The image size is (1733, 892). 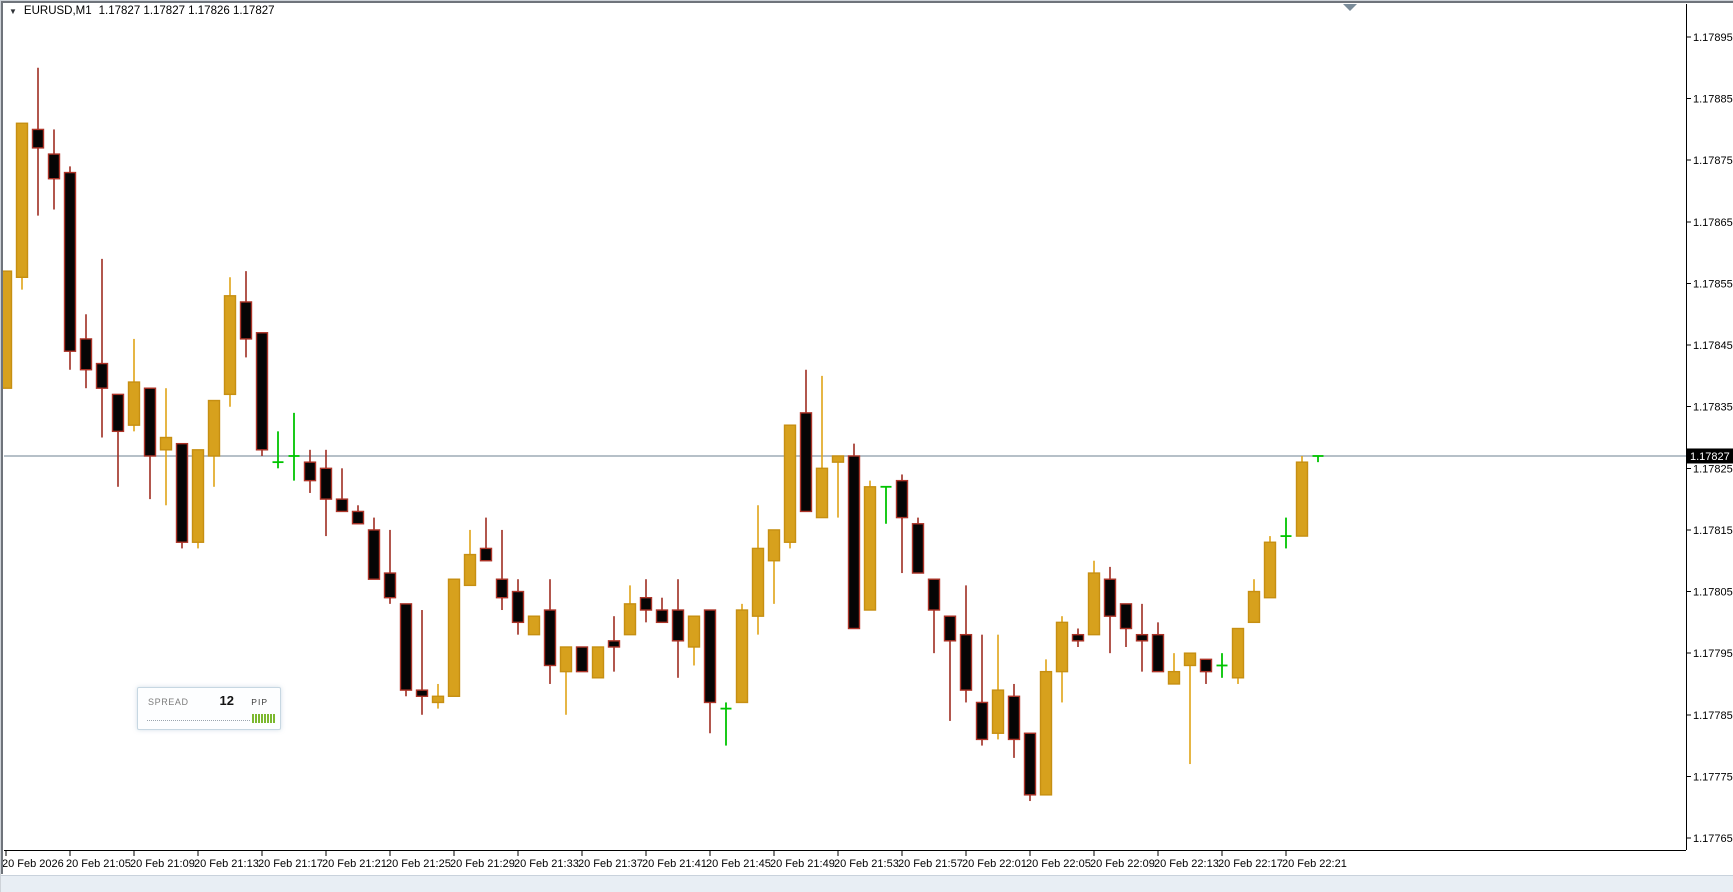 What do you see at coordinates (738, 864) in the screenshot?
I see `time-axis-label: 20 Feb 21:45` at bounding box center [738, 864].